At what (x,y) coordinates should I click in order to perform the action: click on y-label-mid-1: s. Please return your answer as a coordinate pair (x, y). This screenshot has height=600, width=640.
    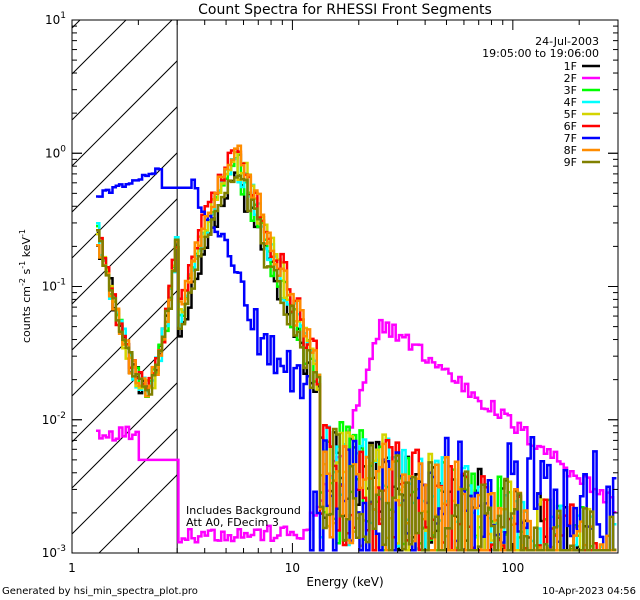
    Looking at the image, I should click on (26, 272).